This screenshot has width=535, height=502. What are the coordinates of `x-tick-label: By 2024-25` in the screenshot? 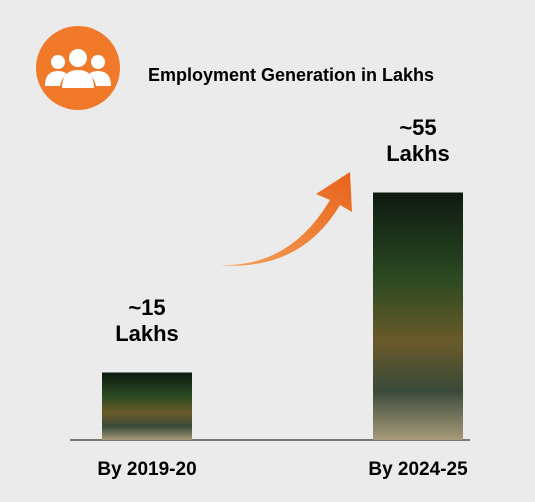 It's located at (418, 469).